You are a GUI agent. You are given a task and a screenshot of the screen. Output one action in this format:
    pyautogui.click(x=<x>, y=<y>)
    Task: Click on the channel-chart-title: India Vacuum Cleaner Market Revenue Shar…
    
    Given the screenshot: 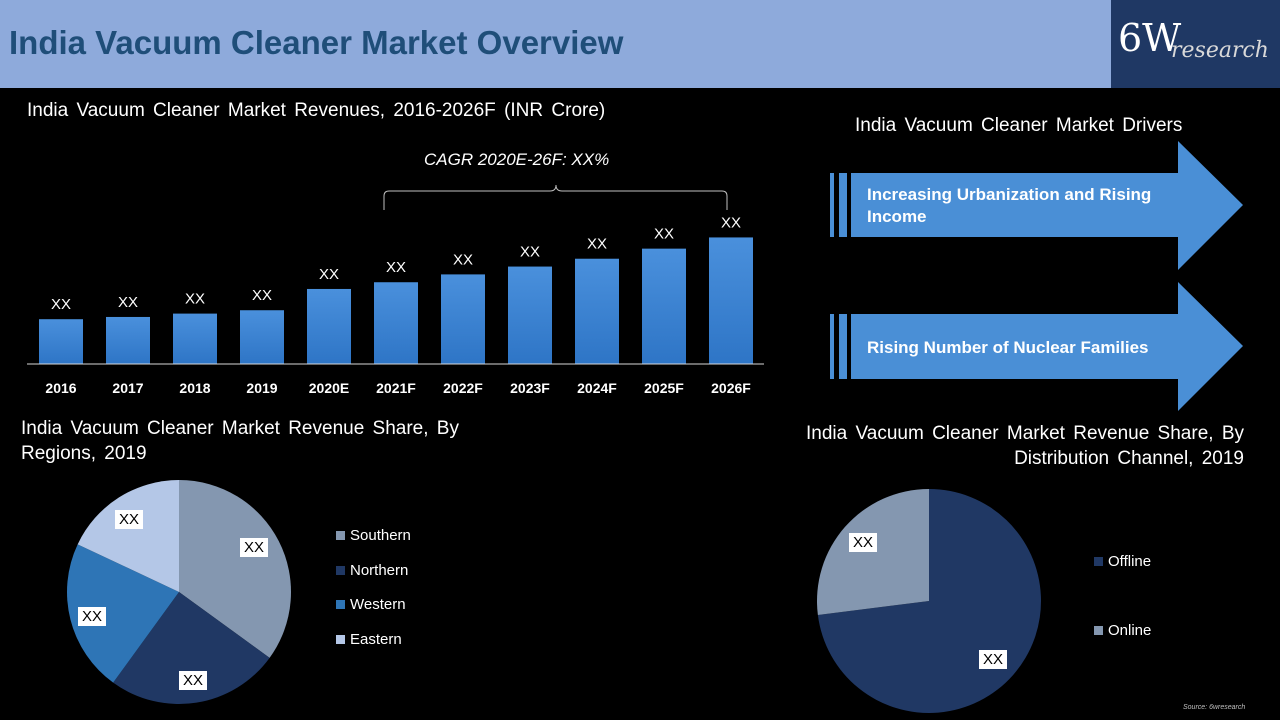 What is the action you would take?
    pyautogui.click(x=1002, y=446)
    